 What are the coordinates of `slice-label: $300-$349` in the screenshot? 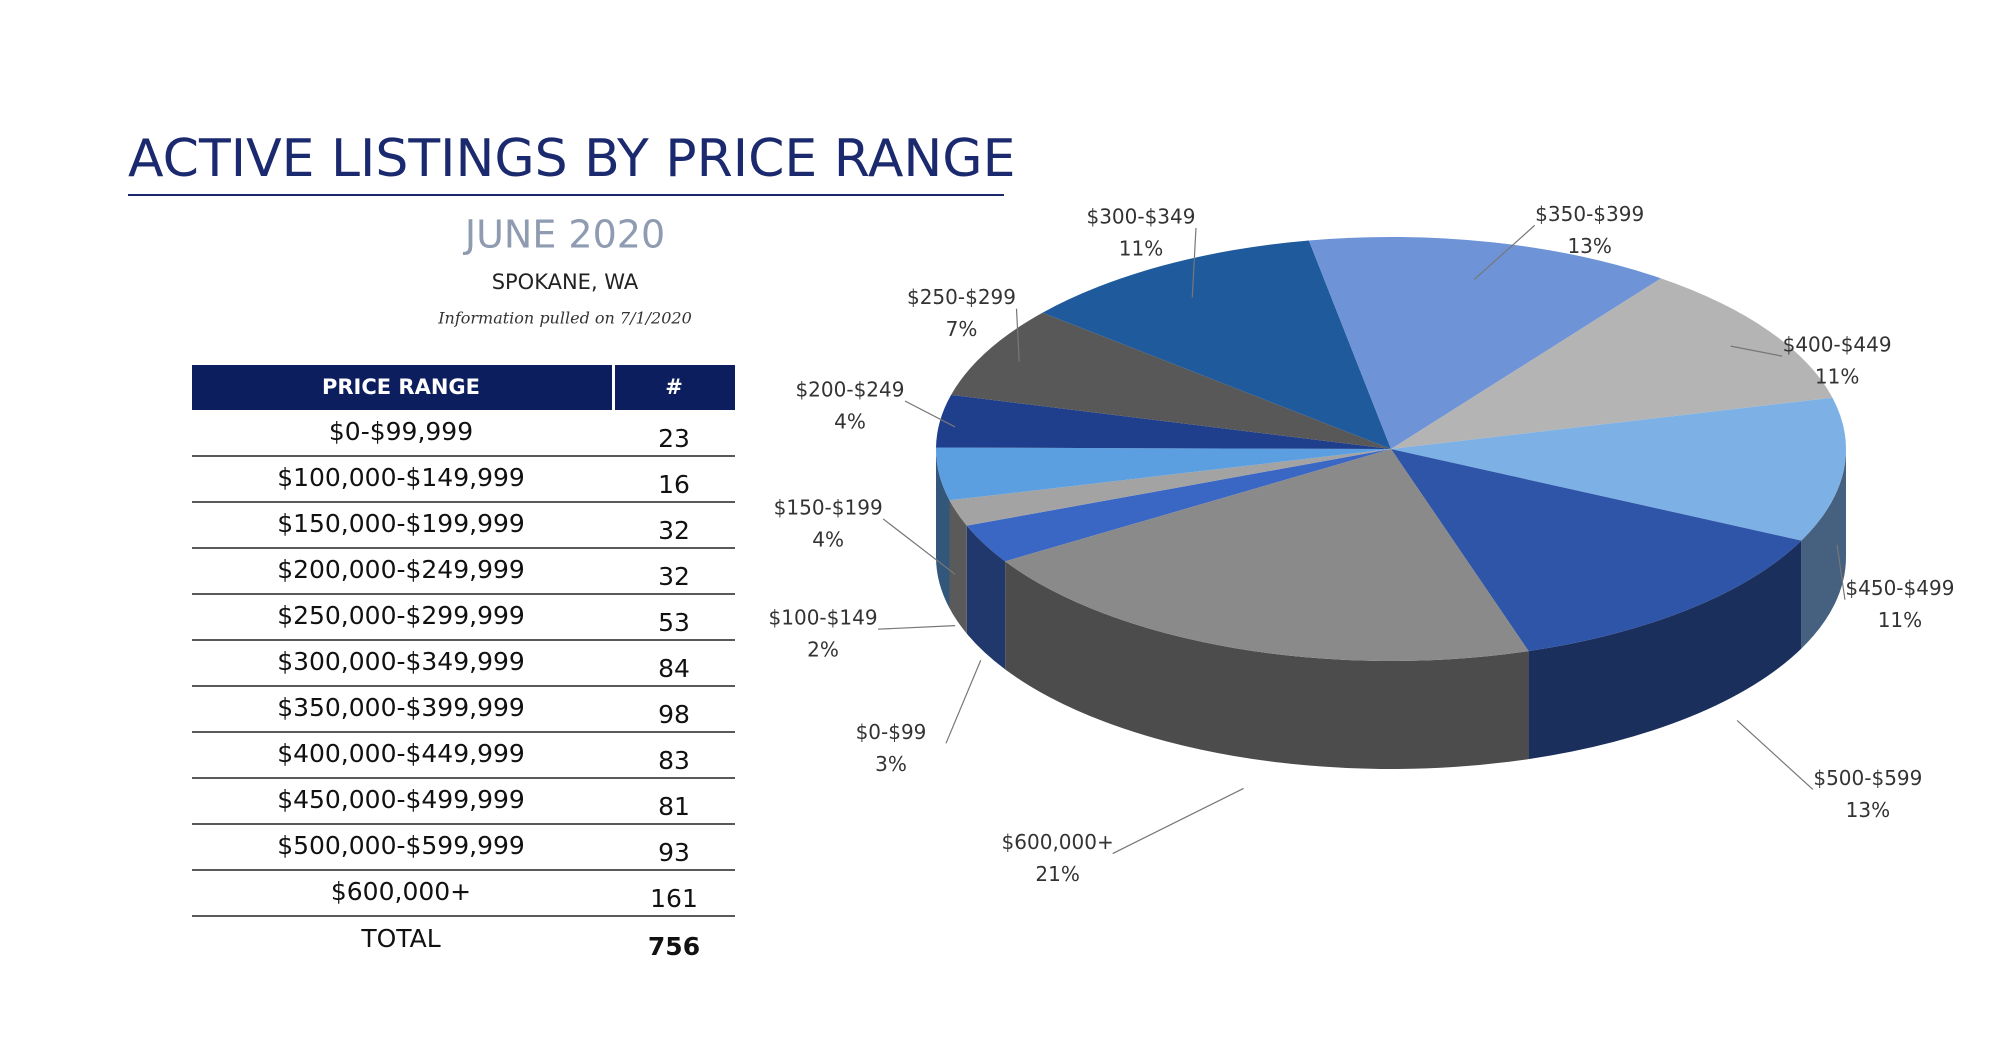 It's located at (1140, 216).